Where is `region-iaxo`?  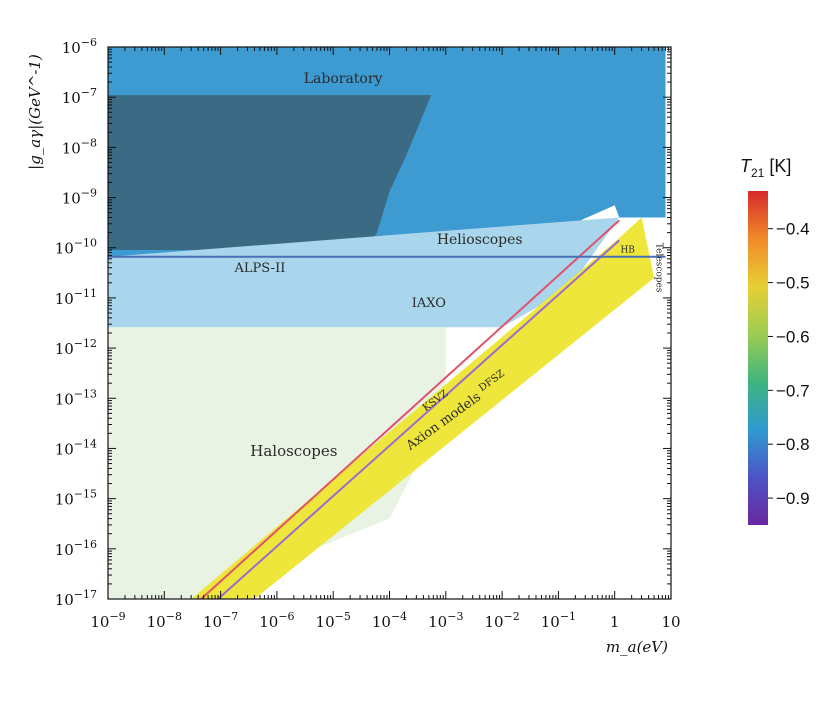 region-iaxo is located at coordinates (364, 272).